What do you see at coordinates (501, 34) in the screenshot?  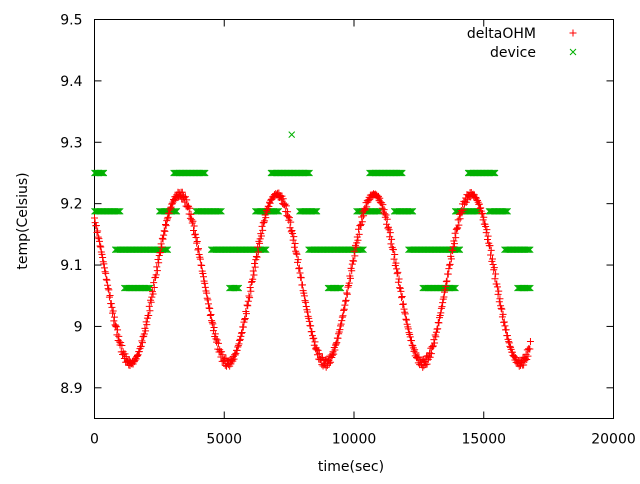 I see `legend-label-deltaohm: deltaOHM` at bounding box center [501, 34].